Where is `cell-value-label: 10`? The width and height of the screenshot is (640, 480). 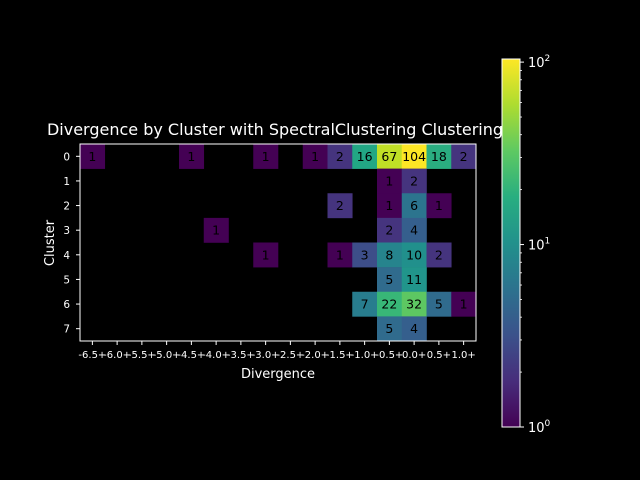 cell-value-label: 10 is located at coordinates (414, 254).